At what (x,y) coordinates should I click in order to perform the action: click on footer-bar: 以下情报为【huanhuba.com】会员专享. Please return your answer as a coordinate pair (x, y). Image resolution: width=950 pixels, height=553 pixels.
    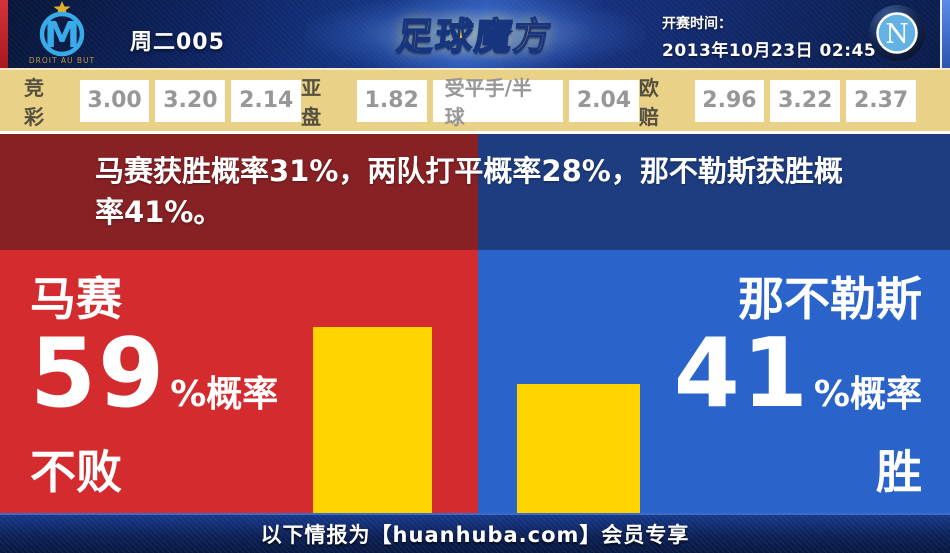
    Looking at the image, I should click on (475, 533).